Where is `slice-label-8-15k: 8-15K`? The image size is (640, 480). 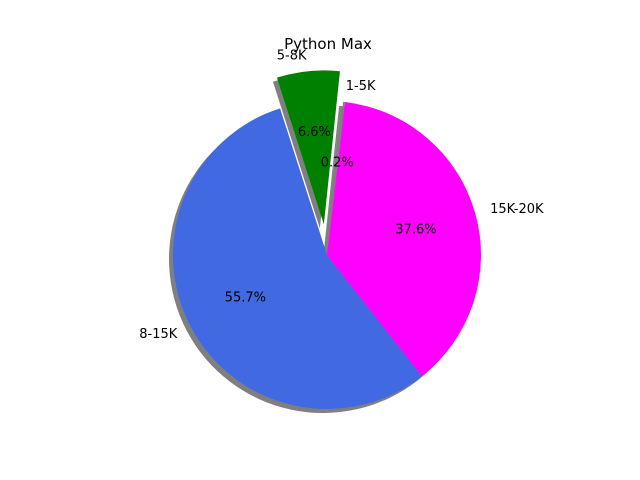
slice-label-8-15k: 8-15K is located at coordinates (158, 334).